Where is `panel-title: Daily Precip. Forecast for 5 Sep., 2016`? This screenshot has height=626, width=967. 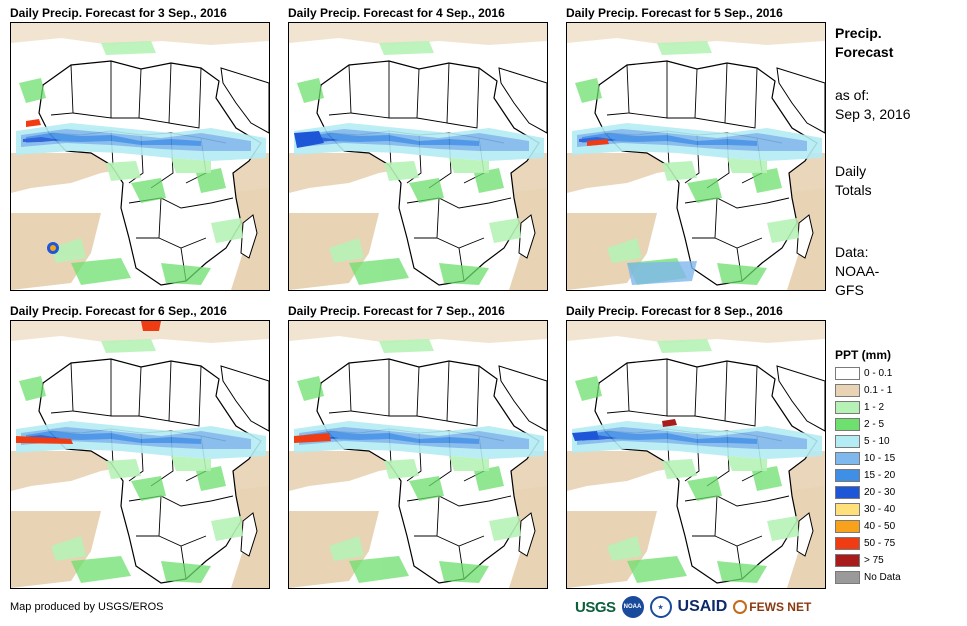 panel-title: Daily Precip. Forecast for 5 Sep., 2016 is located at coordinates (674, 13).